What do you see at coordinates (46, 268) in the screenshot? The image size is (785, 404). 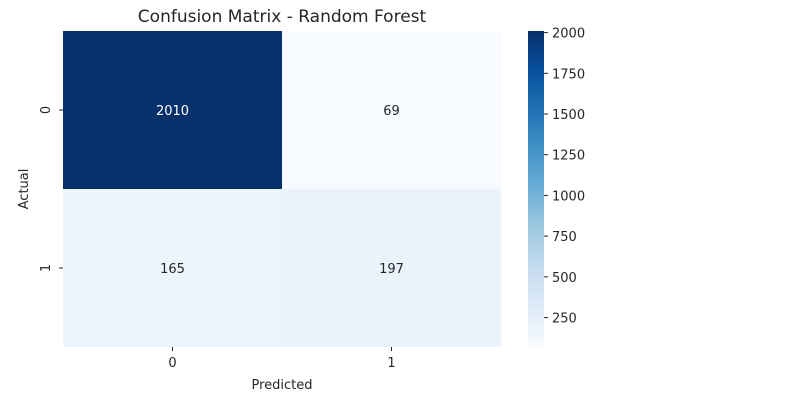 I see `y-tick-label-1: 1` at bounding box center [46, 268].